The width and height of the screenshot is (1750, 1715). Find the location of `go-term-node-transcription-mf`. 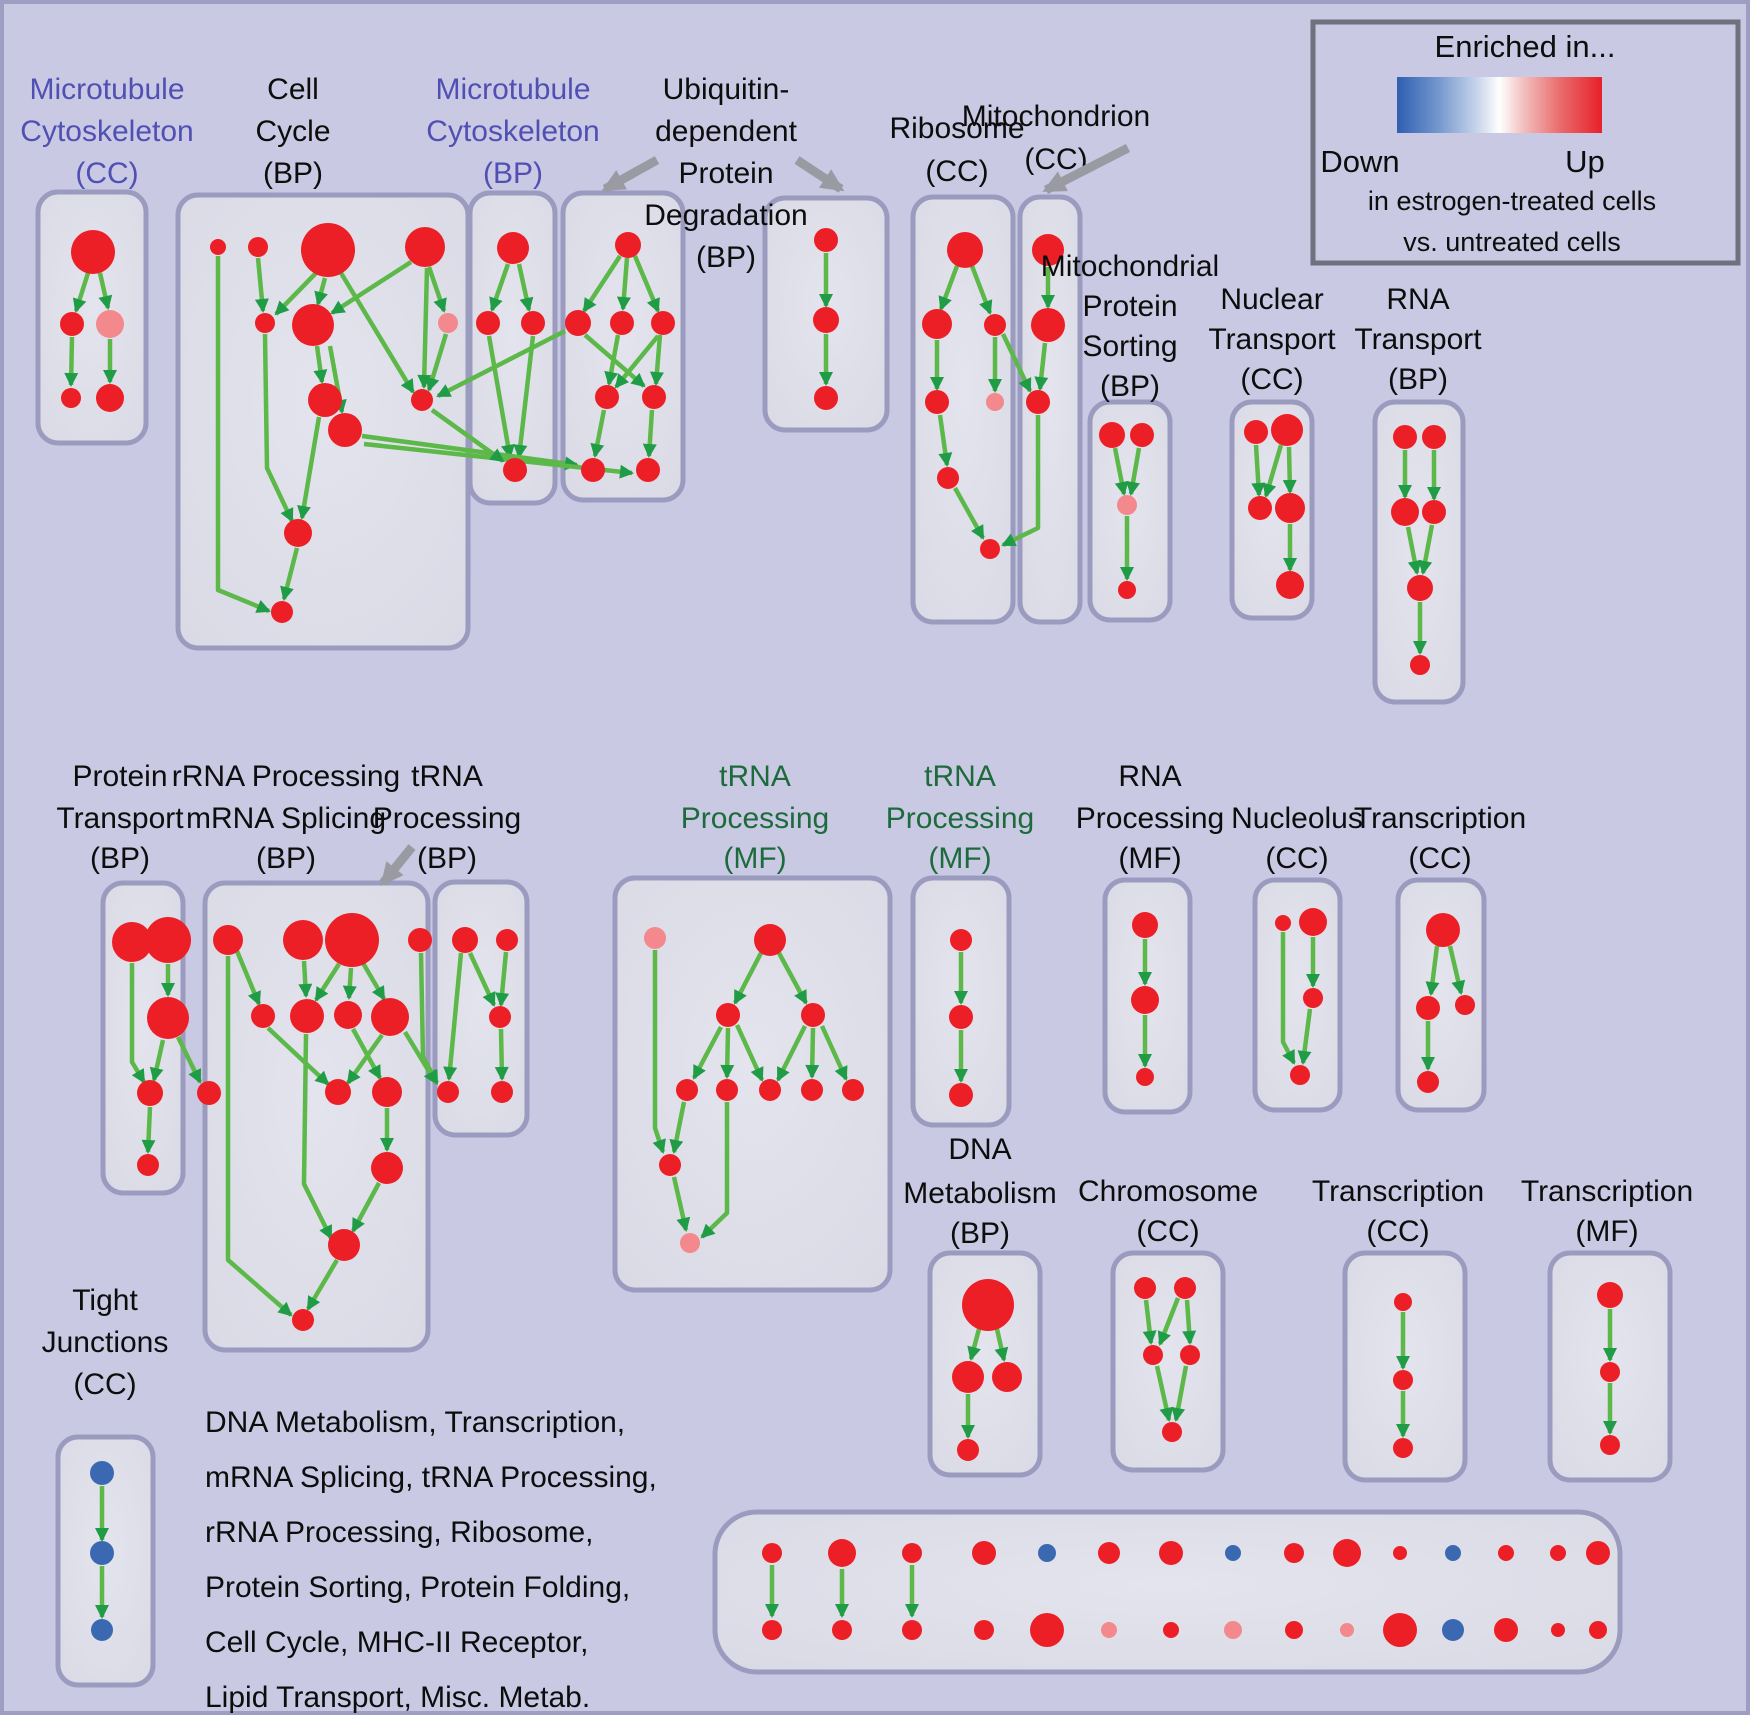

go-term-node-transcription-mf is located at coordinates (1610, 1295).